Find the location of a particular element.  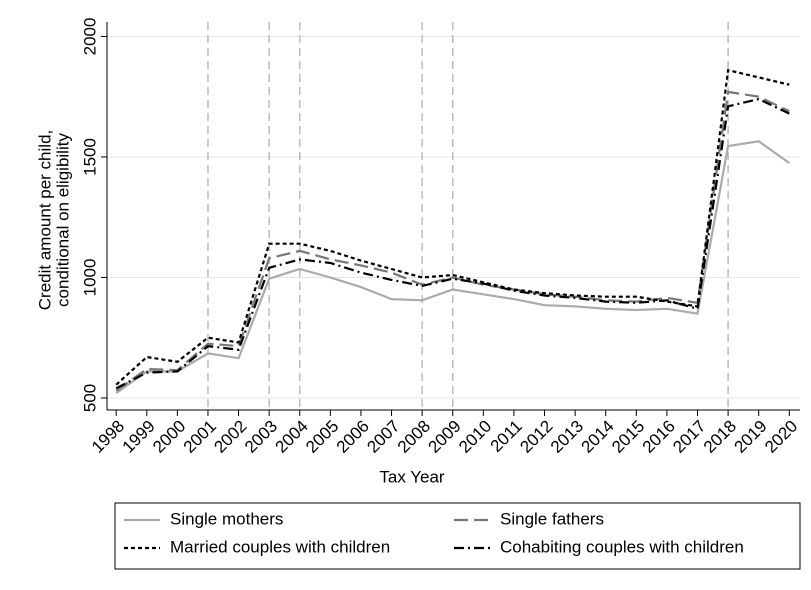

legend-label: Single fathers is located at coordinates (552, 518).